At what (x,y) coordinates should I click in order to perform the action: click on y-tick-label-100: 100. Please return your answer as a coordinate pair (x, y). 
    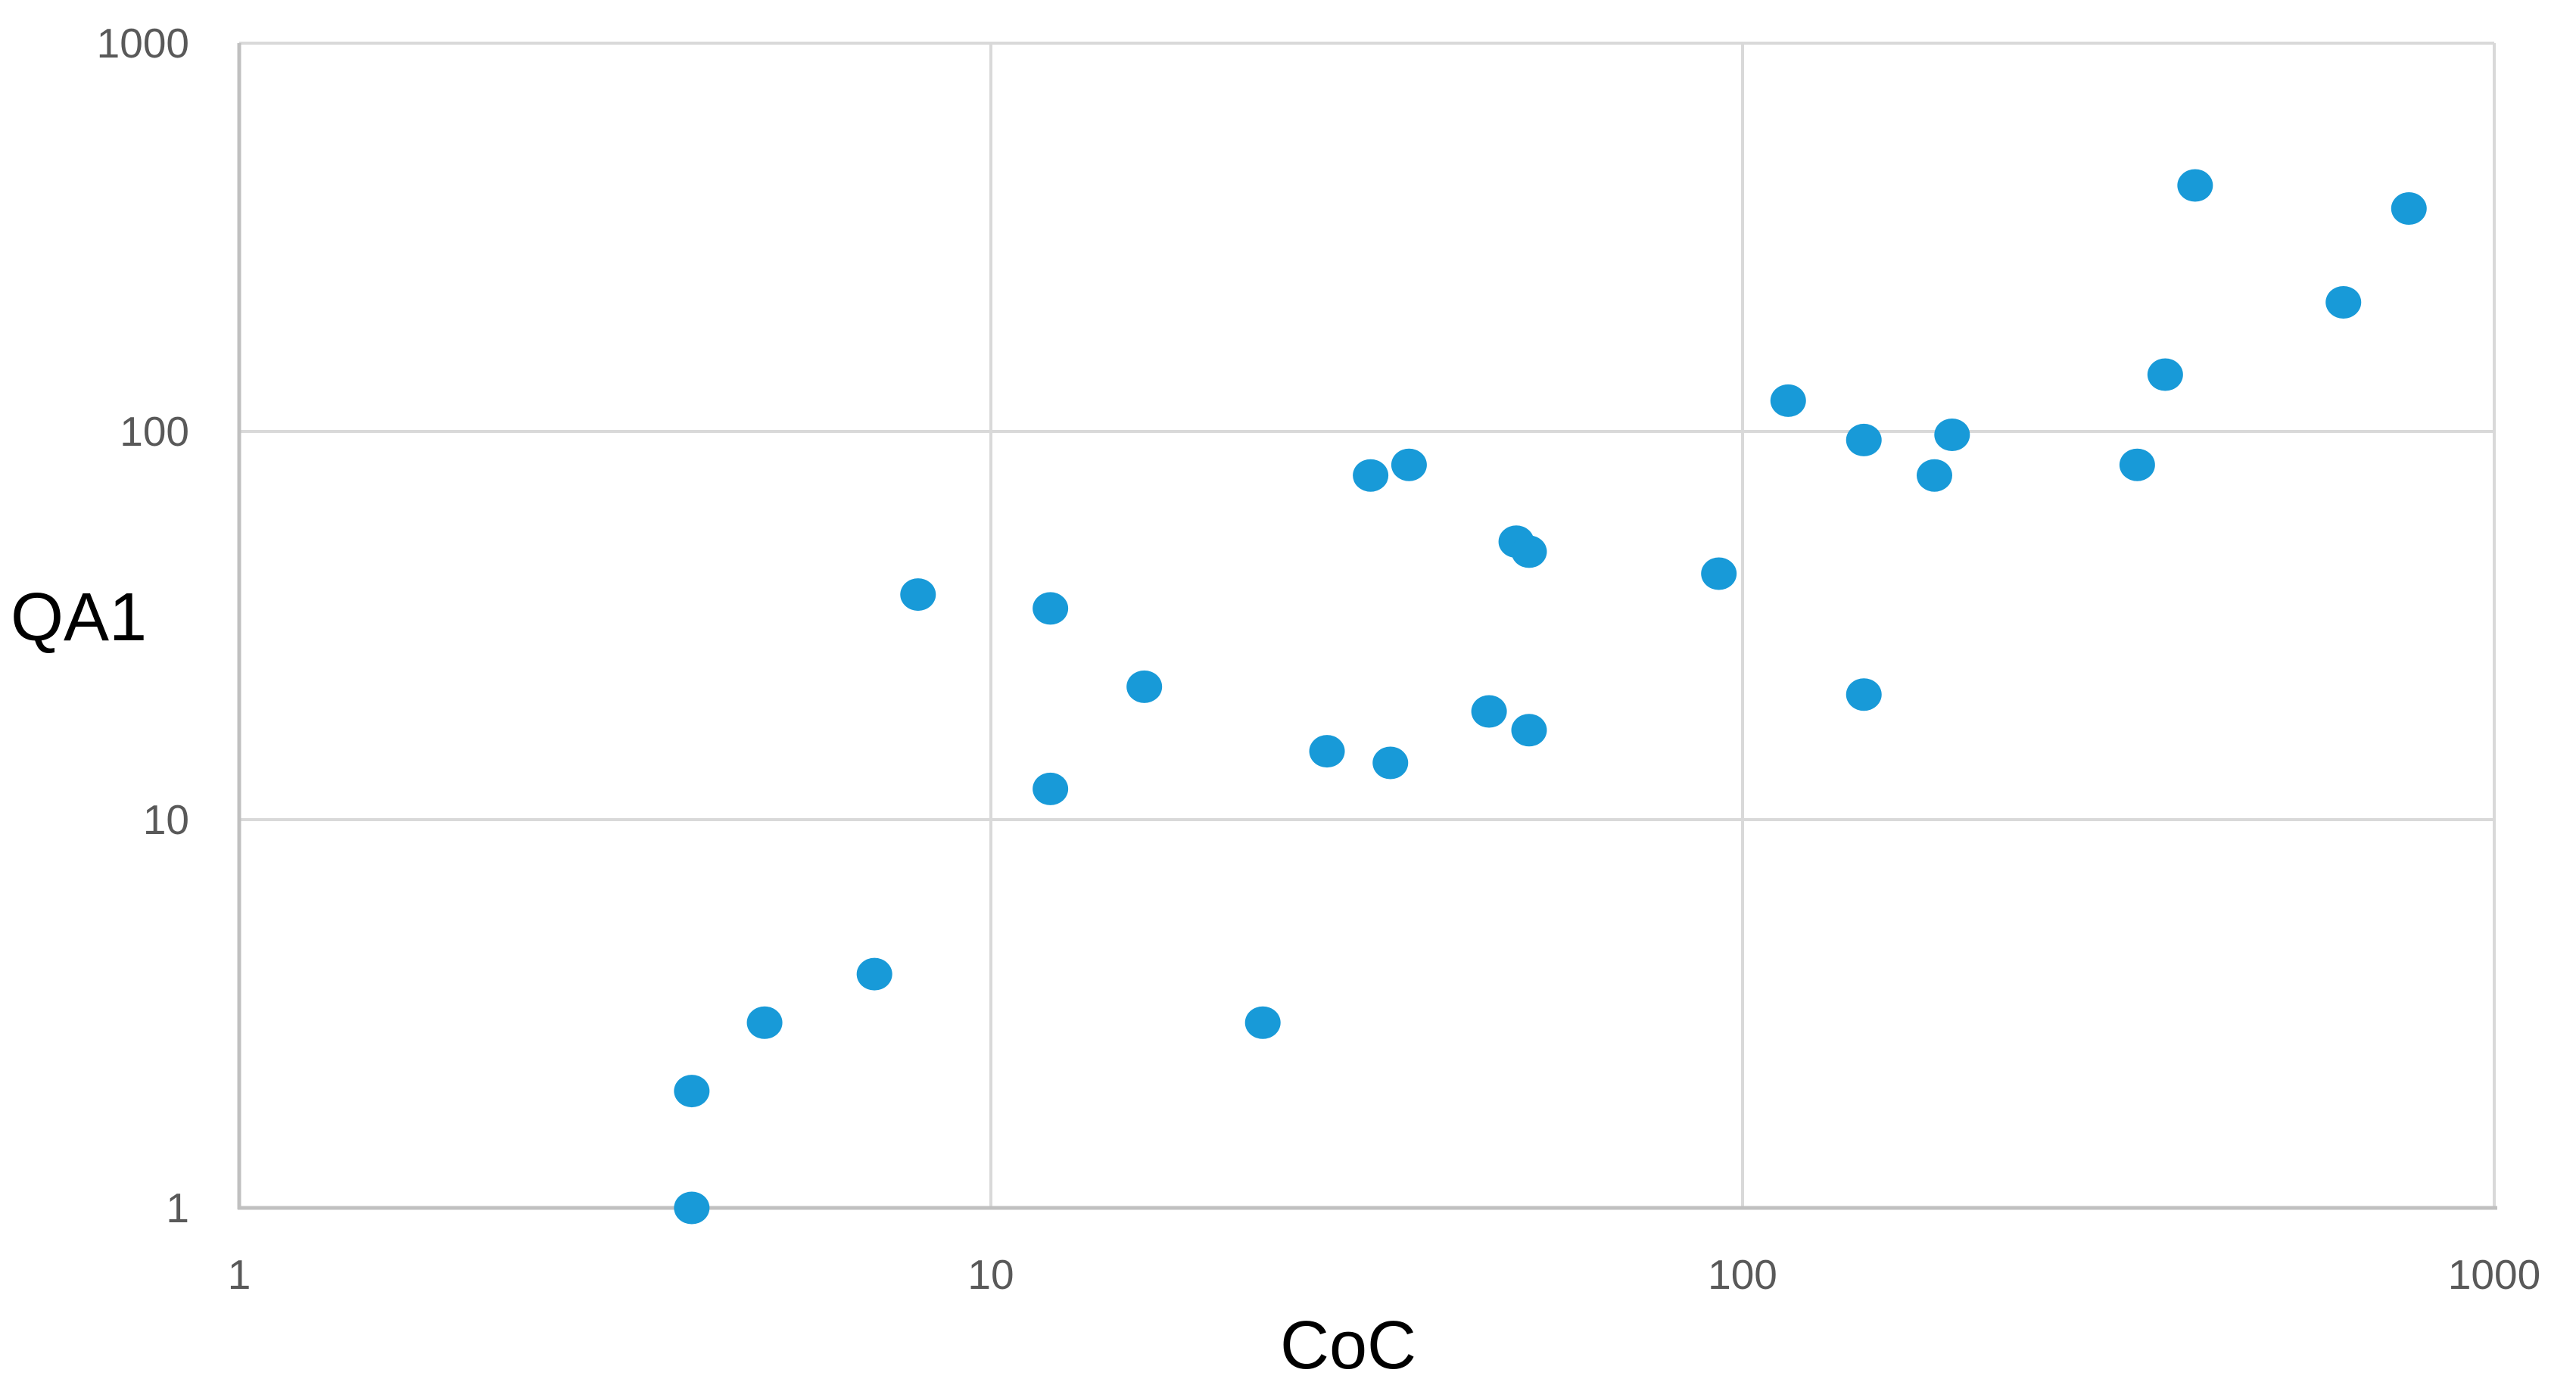
    Looking at the image, I should click on (154, 431).